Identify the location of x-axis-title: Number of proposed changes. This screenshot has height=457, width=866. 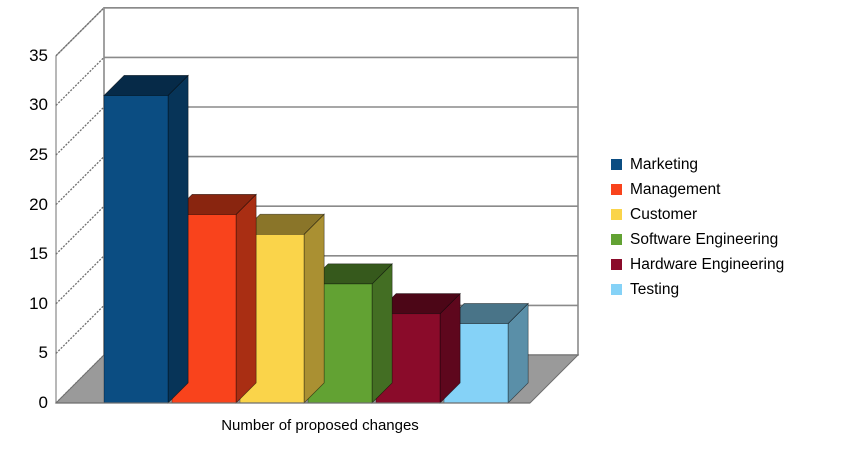
(320, 425).